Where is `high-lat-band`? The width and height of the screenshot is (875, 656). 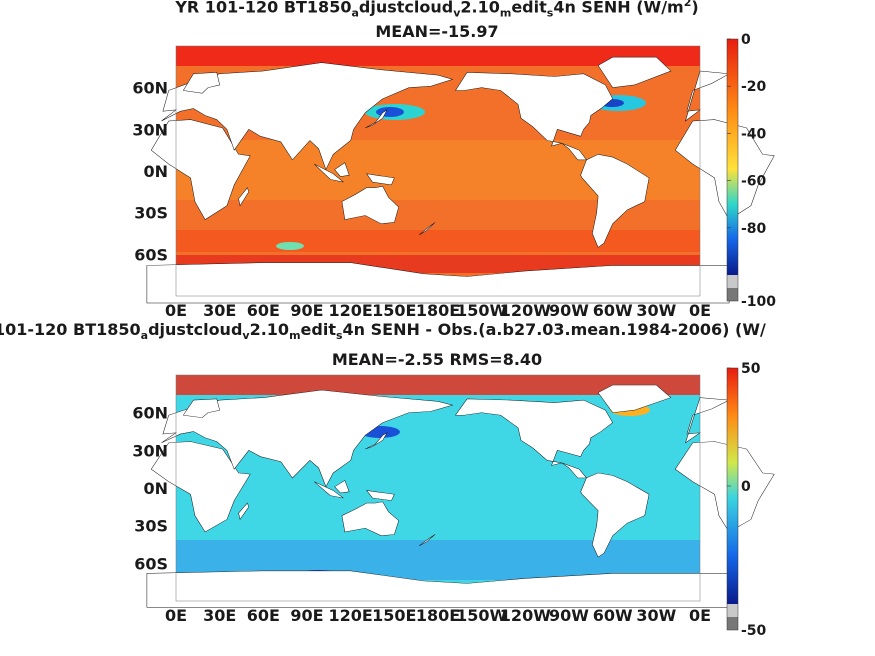
high-lat-band is located at coordinates (438, 56).